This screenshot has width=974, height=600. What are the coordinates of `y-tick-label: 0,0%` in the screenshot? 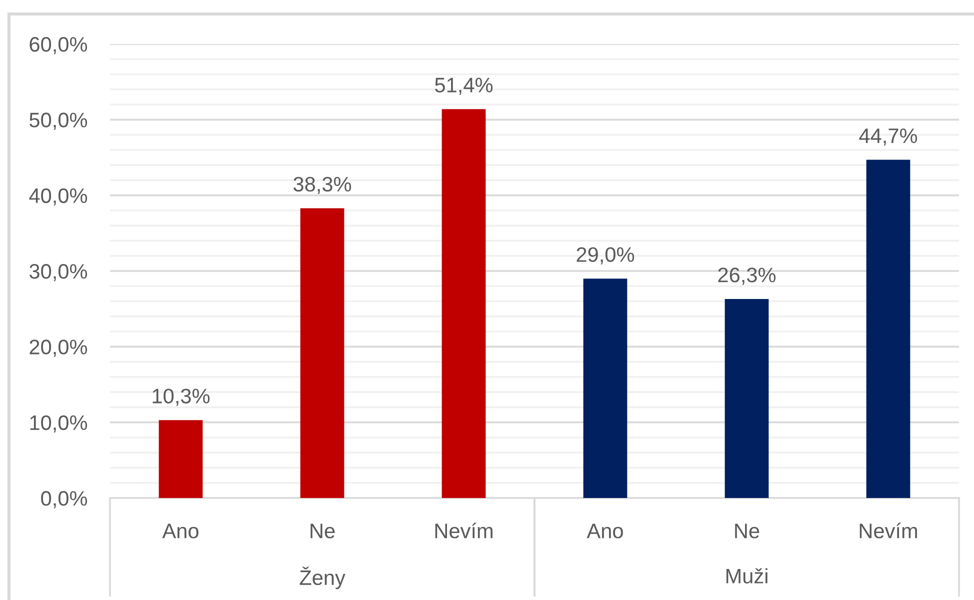 It's located at (64, 499).